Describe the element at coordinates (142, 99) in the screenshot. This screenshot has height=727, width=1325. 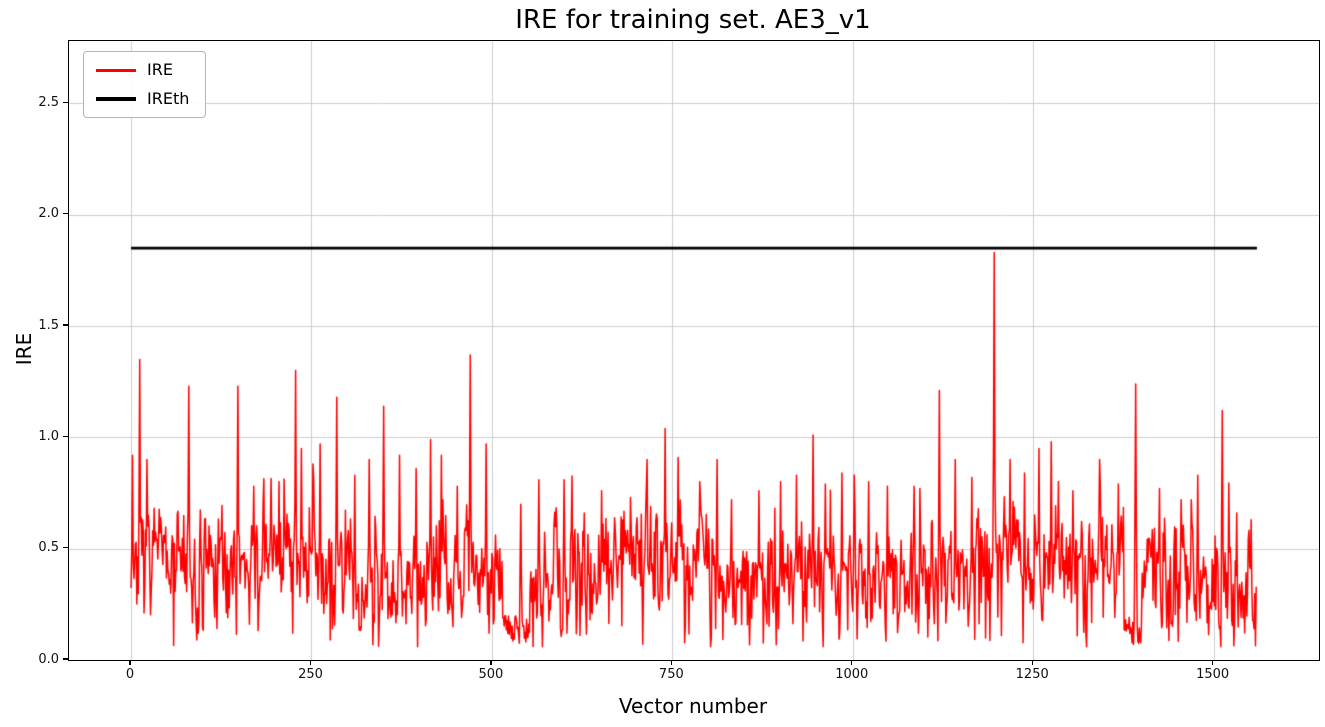
I see `legend-item-ireth: IREth` at that location.